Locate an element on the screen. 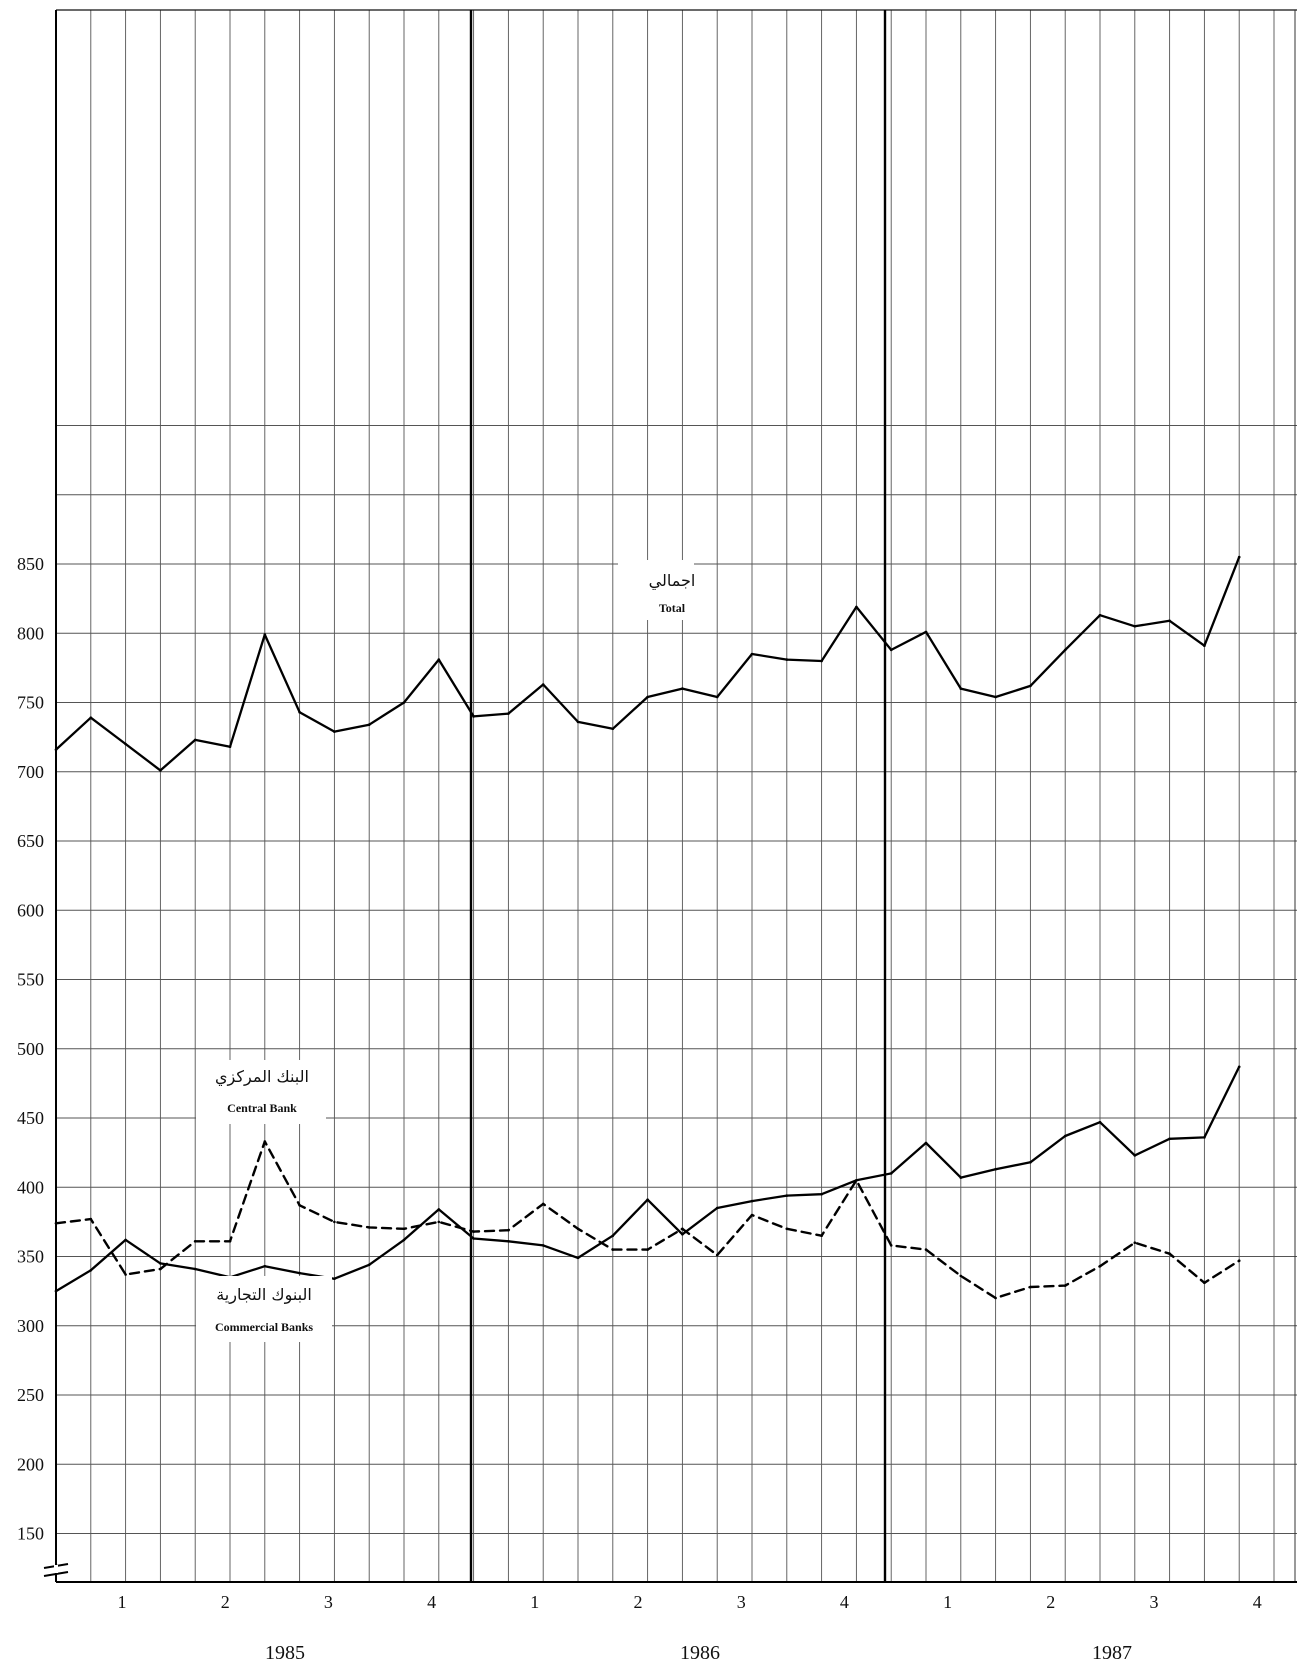 The width and height of the screenshot is (1297, 1676). y-tick-label: 450 is located at coordinates (30, 1118).